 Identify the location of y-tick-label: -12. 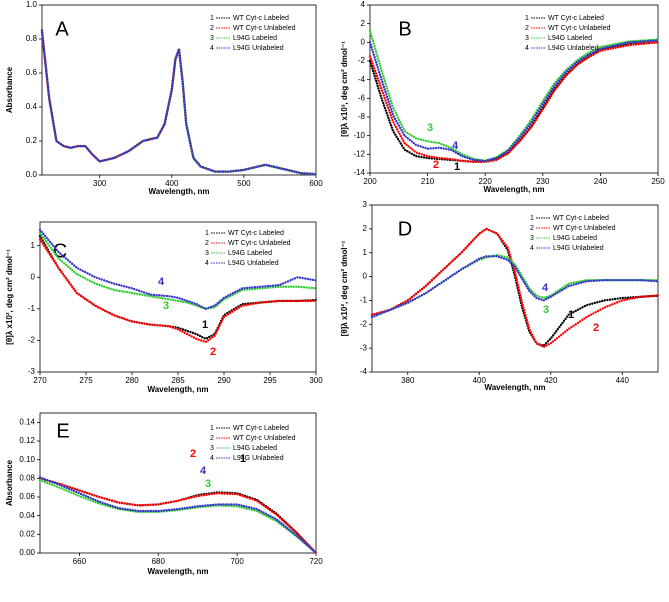
(359, 153).